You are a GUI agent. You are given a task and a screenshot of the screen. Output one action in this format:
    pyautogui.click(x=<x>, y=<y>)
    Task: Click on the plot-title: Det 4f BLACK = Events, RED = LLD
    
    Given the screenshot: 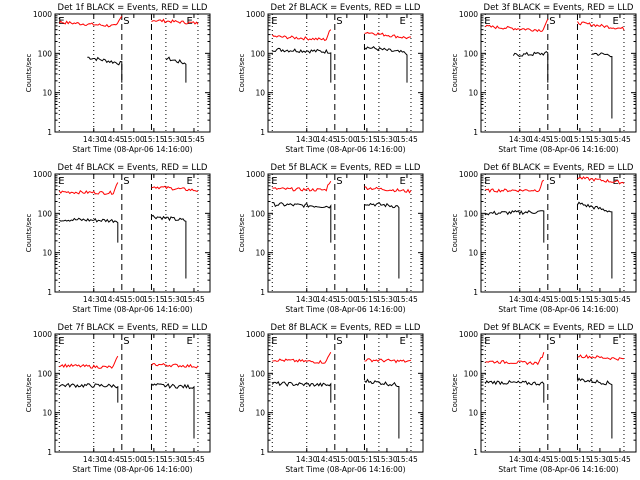 What is the action you would take?
    pyautogui.click(x=133, y=168)
    